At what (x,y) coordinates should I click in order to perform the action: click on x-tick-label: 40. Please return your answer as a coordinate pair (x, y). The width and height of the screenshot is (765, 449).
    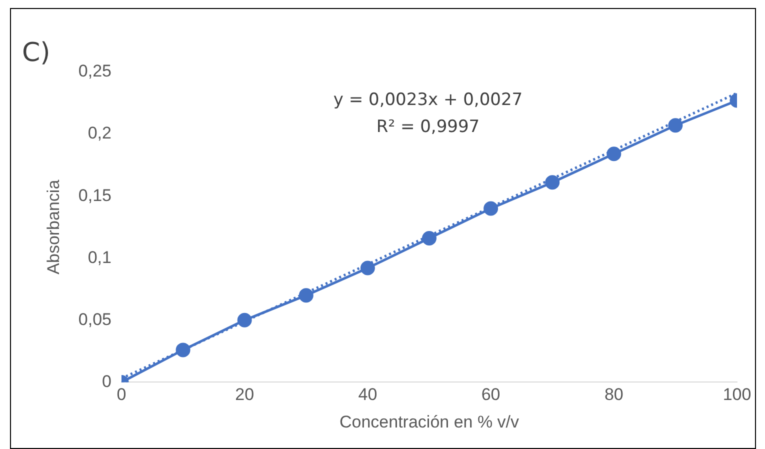
    Looking at the image, I should click on (368, 394).